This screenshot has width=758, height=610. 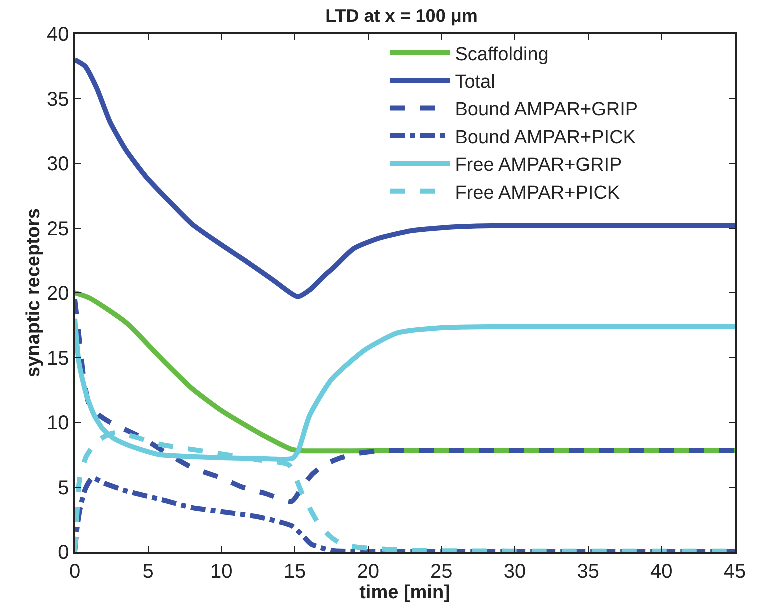 I want to click on legend-label: Free AMPAR+GRIP, so click(x=538, y=165).